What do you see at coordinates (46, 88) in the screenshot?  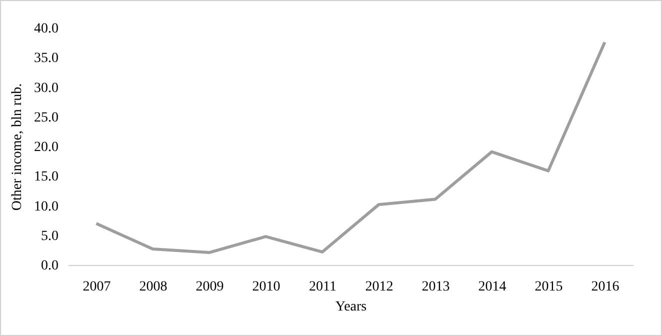 I see `y-tick-label: 30.0` at bounding box center [46, 88].